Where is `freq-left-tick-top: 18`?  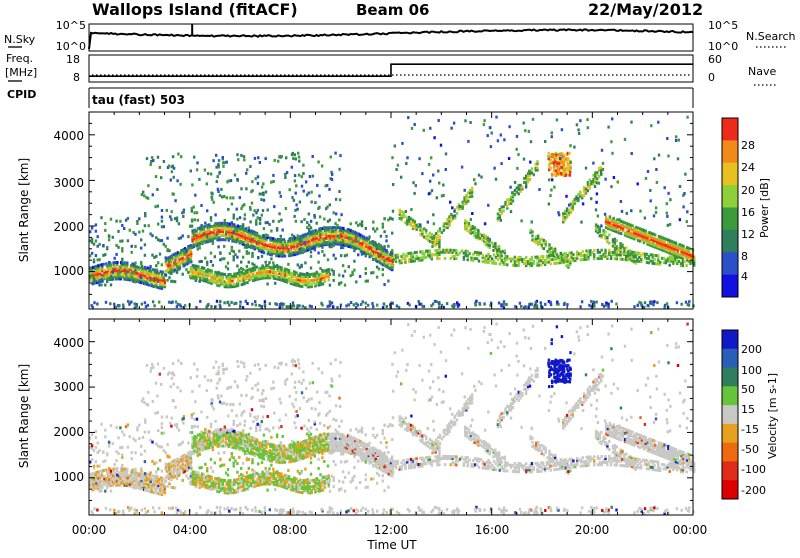
freq-left-tick-top: 18 is located at coordinates (73, 59).